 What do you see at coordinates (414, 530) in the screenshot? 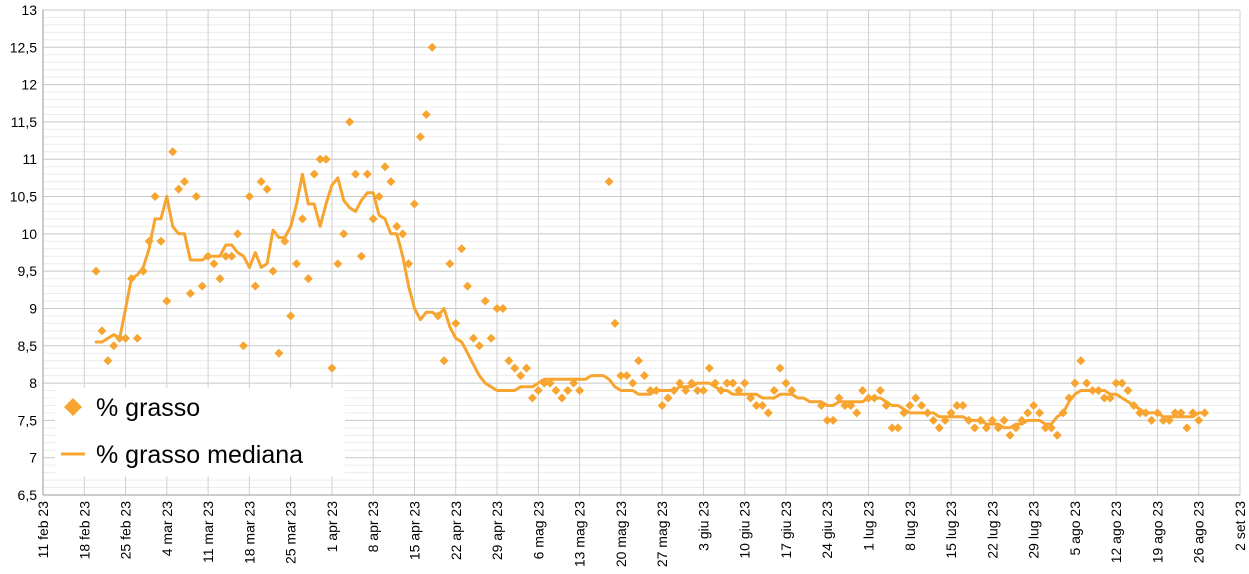
I see `x-tick-label: 15 apr 23` at bounding box center [414, 530].